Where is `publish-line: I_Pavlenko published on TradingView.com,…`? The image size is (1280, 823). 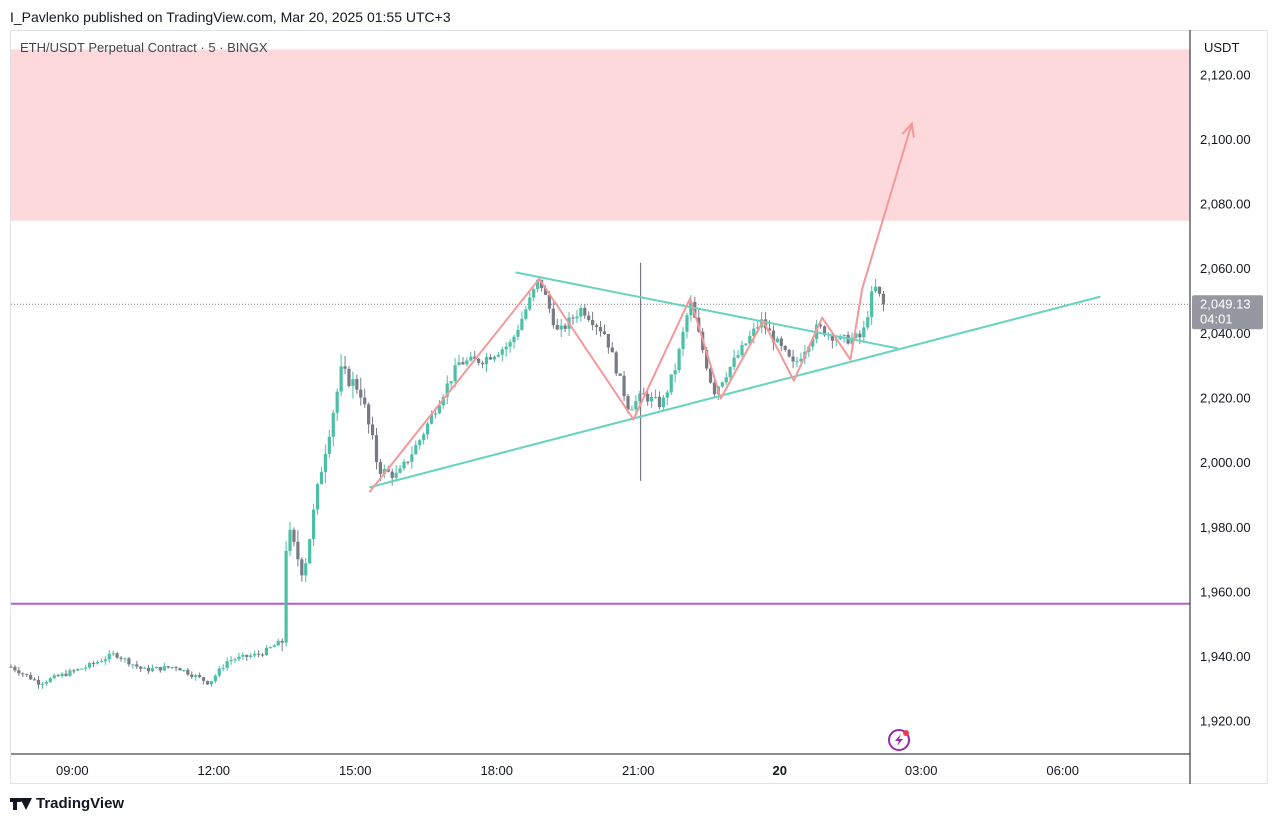 publish-line: I_Pavlenko published on TradingView.com,… is located at coordinates (230, 17).